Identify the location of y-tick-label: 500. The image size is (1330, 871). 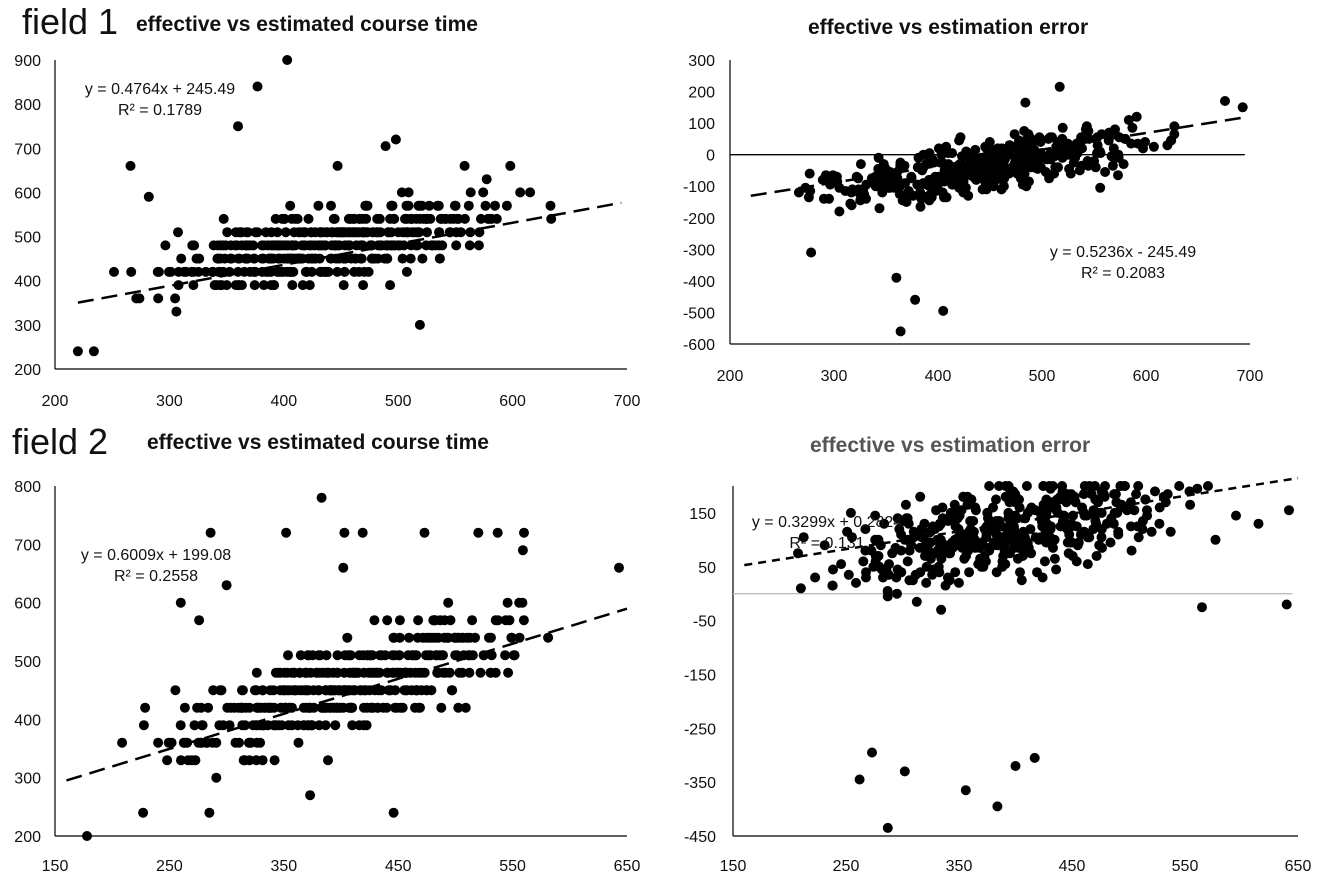
(27, 662).